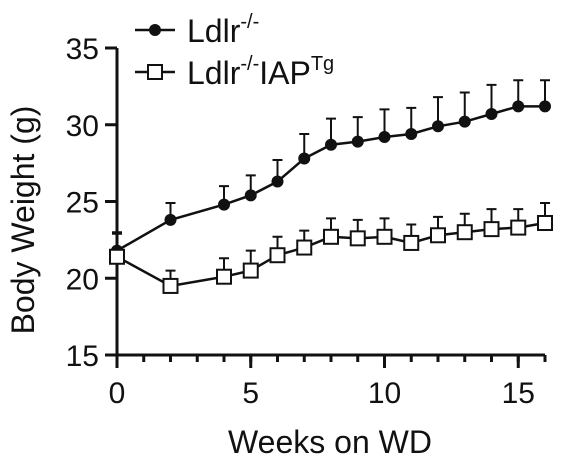 This screenshot has width=569, height=468. I want to click on x-tick-label-0: 0, so click(117, 393).